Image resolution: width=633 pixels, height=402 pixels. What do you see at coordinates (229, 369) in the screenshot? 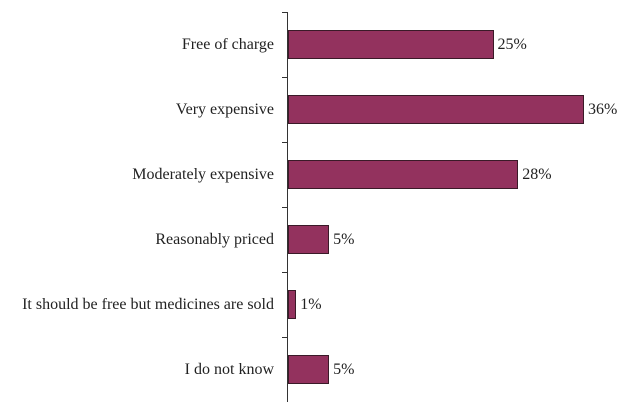
I see `category-label: I do not know` at bounding box center [229, 369].